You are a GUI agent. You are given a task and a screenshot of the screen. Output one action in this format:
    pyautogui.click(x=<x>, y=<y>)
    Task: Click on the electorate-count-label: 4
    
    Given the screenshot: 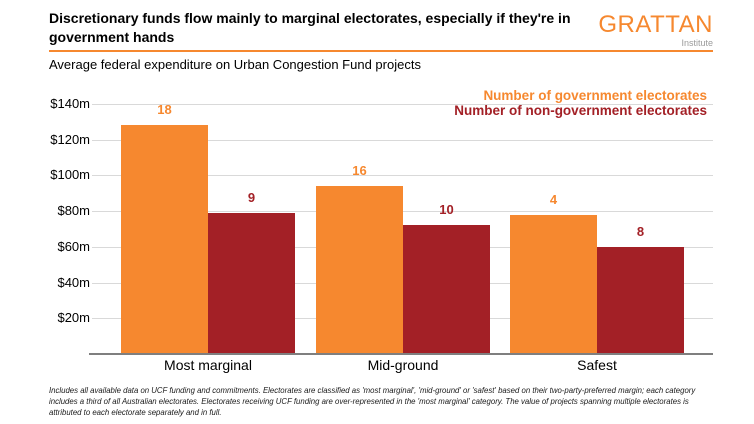 What is the action you would take?
    pyautogui.click(x=553, y=199)
    